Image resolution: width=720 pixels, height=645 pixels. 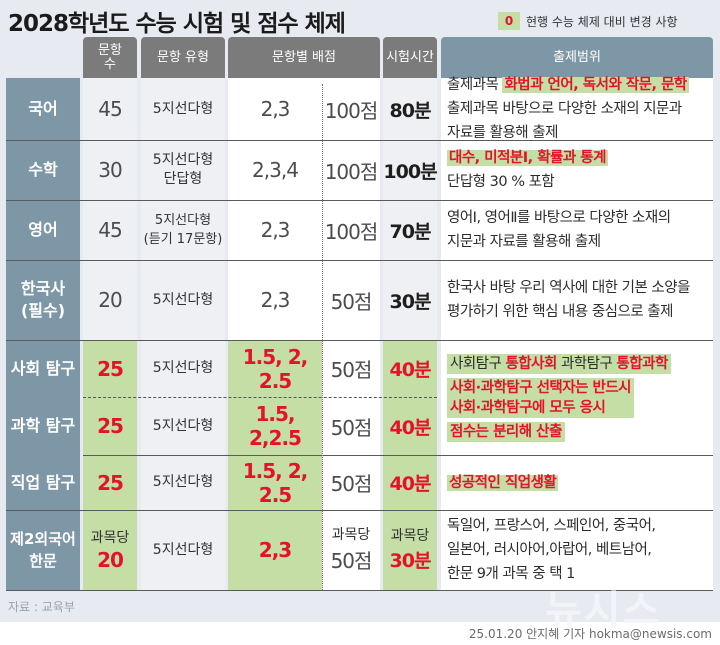 What do you see at coordinates (586, 363) in the screenshot?
I see `inquiry-label-science: 과학탐구` at bounding box center [586, 363].